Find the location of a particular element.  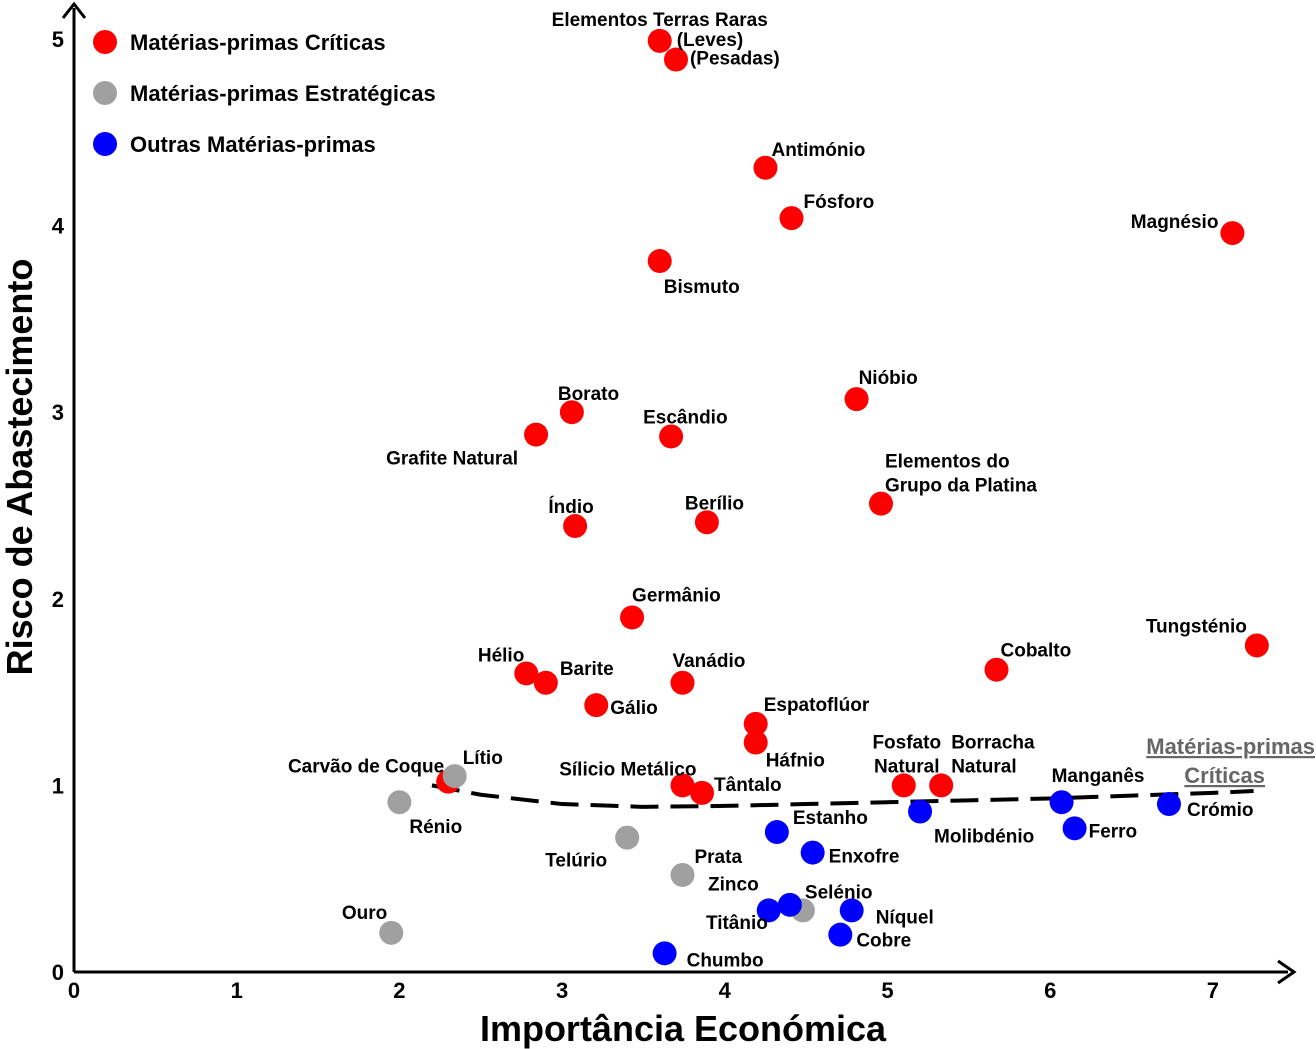

point-label: Índio is located at coordinates (570, 507).